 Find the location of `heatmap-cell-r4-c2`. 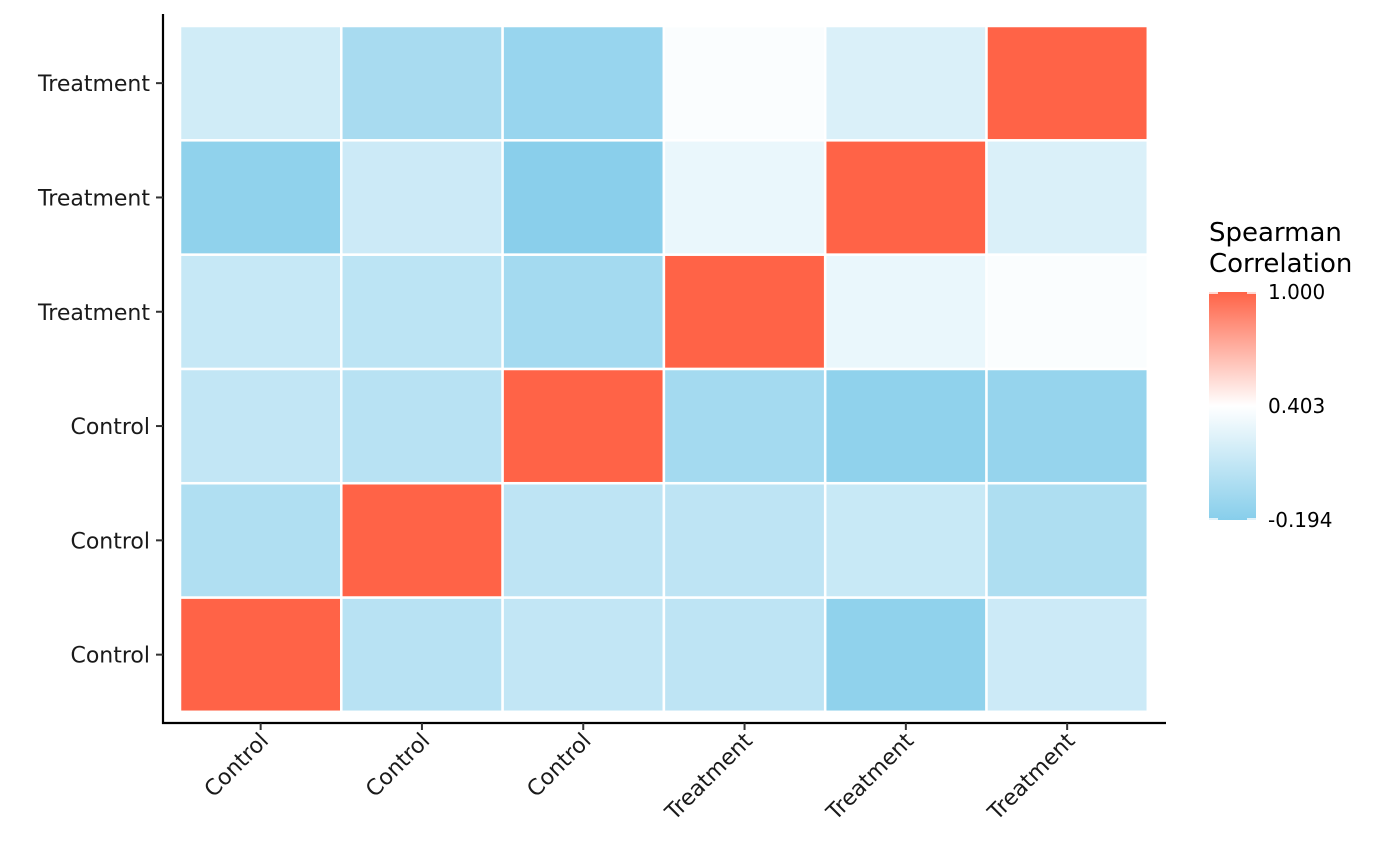

heatmap-cell-r4-c2 is located at coordinates (583, 197).